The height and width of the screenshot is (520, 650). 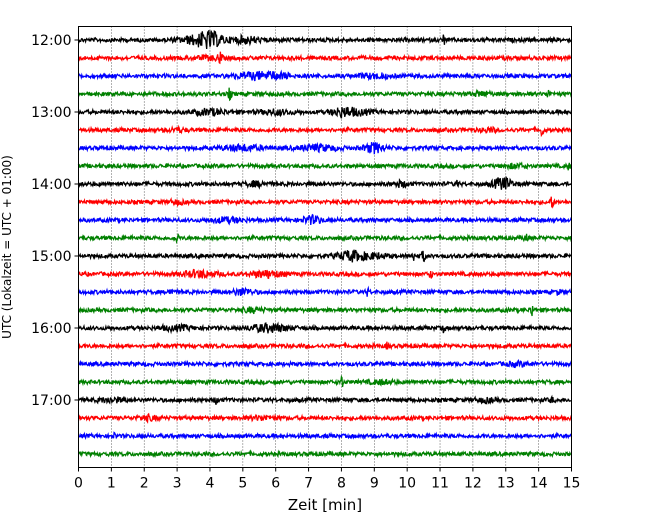 I want to click on x-tick-label: 12, so click(x=473, y=484).